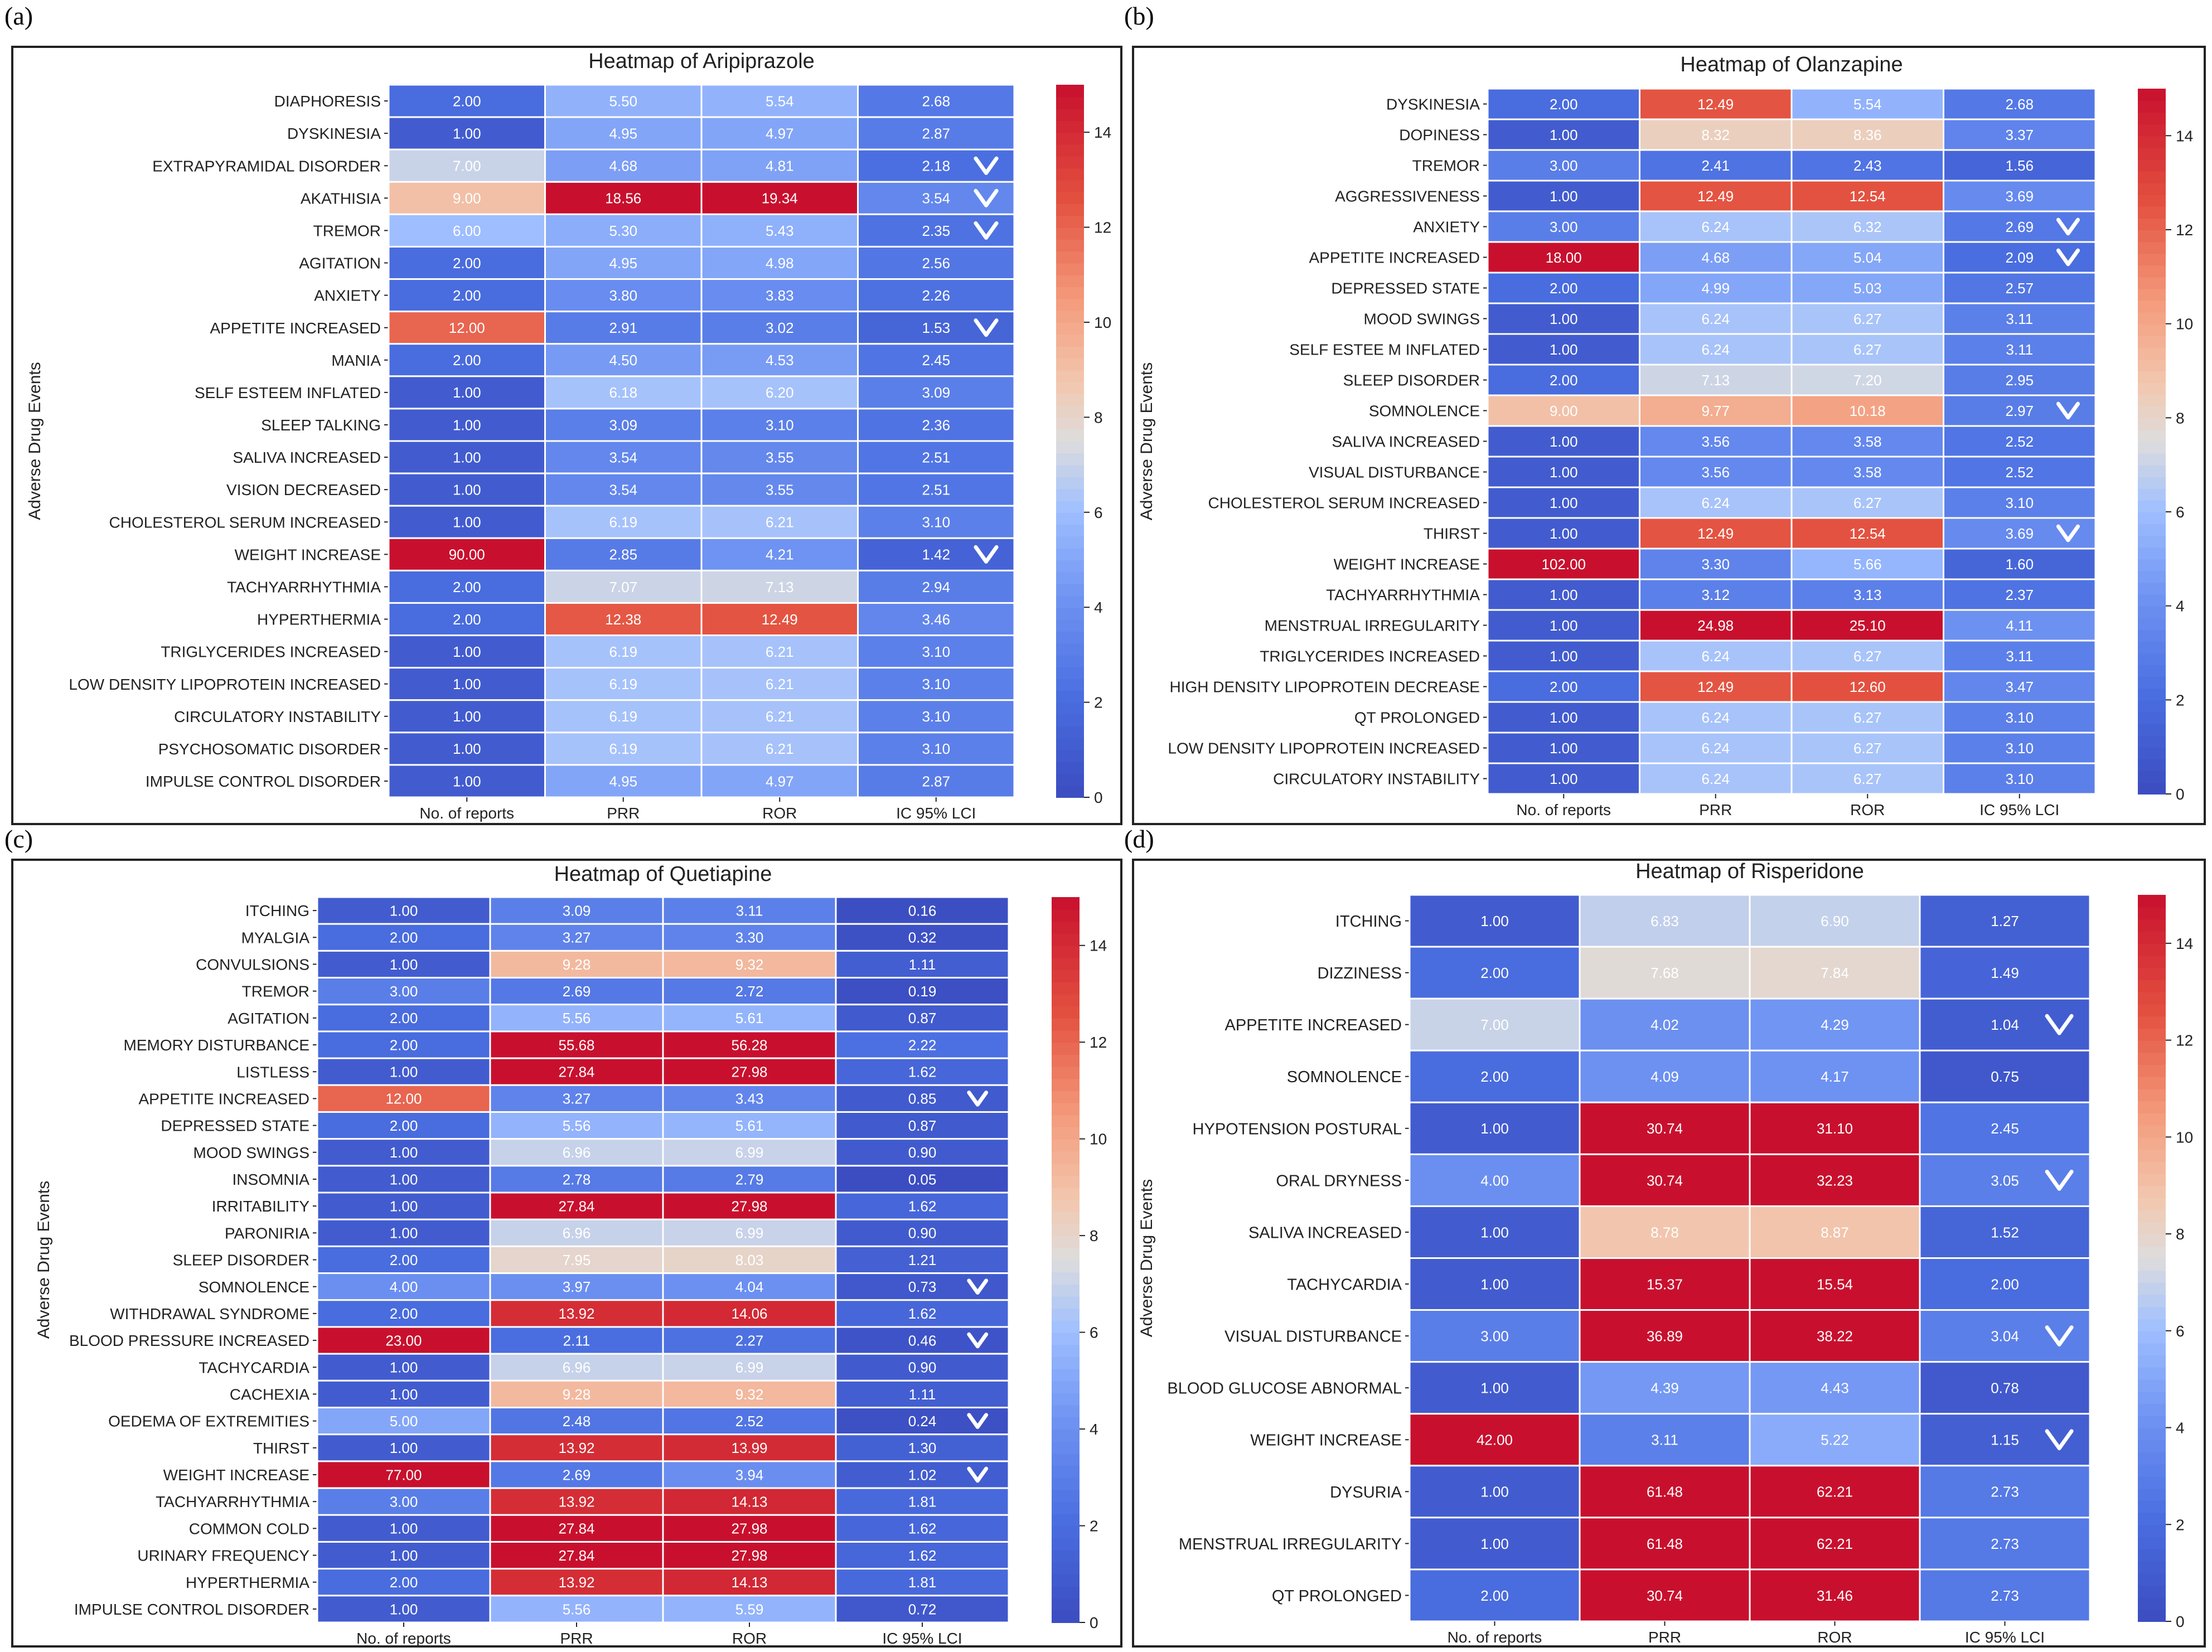 The height and width of the screenshot is (1652, 2212). Describe the element at coordinates (576, 1528) in the screenshot. I see `cell-value: 27.84` at that location.